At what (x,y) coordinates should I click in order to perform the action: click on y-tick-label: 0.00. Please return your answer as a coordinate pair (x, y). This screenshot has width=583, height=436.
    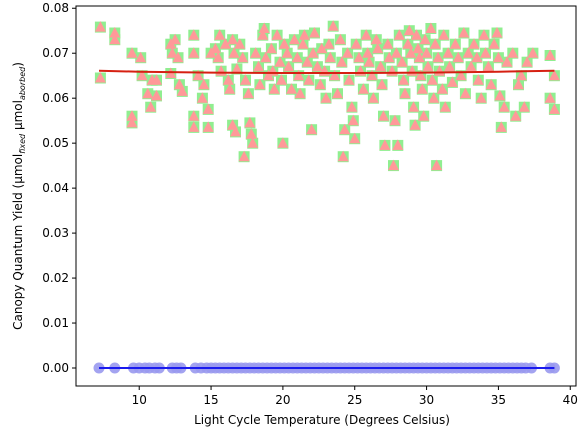
    Looking at the image, I should click on (55, 368).